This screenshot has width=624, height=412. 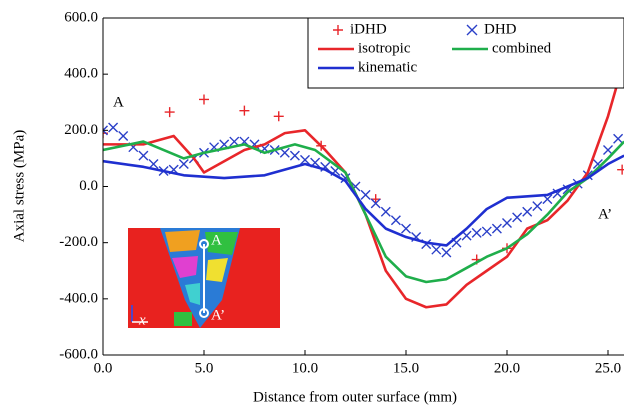 What do you see at coordinates (78, 354) in the screenshot?
I see `y-tick-label: -600.0` at bounding box center [78, 354].